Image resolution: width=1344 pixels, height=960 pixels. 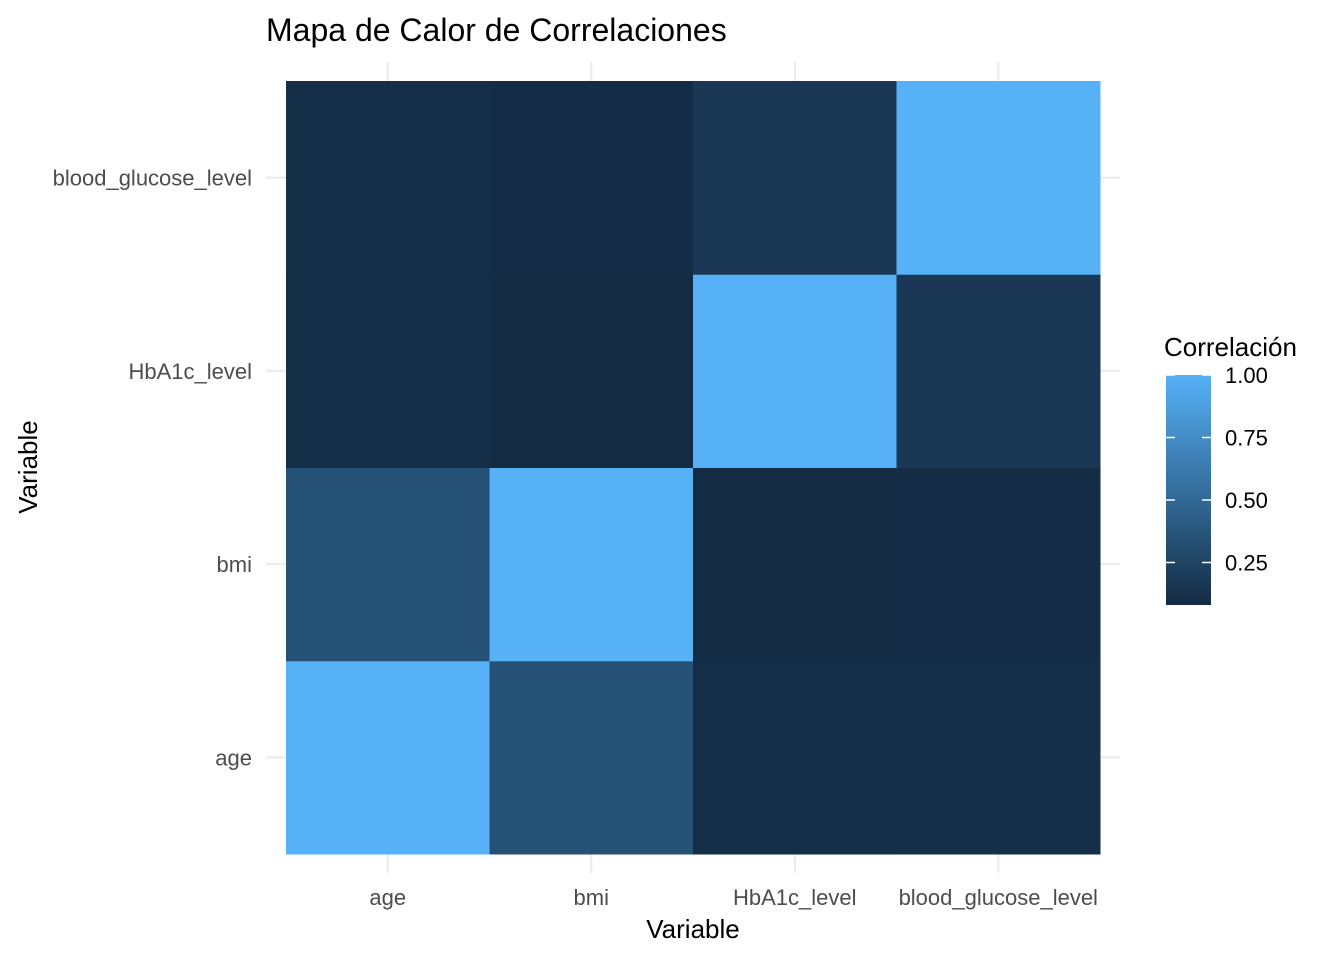 I want to click on heatmap-cell-age-bmi, so click(x=591, y=757).